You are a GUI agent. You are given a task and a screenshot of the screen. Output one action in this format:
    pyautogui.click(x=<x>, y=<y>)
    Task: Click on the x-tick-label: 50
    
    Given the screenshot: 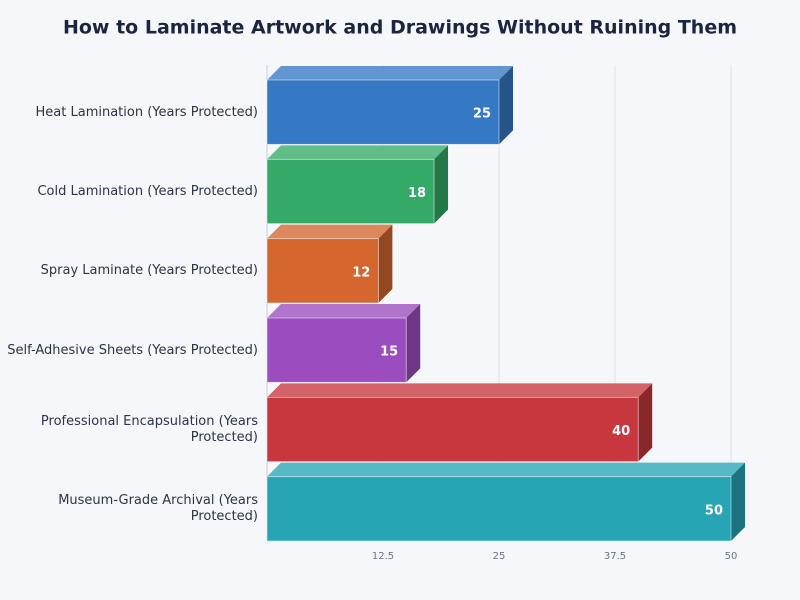 What is the action you would take?
    pyautogui.click(x=731, y=556)
    